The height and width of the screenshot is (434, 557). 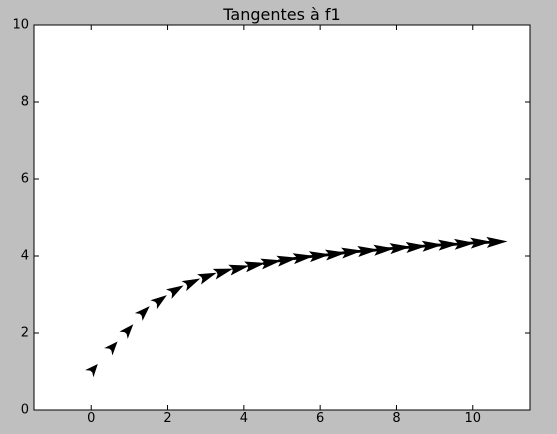 I want to click on y-tick-label: 4, so click(x=25, y=256).